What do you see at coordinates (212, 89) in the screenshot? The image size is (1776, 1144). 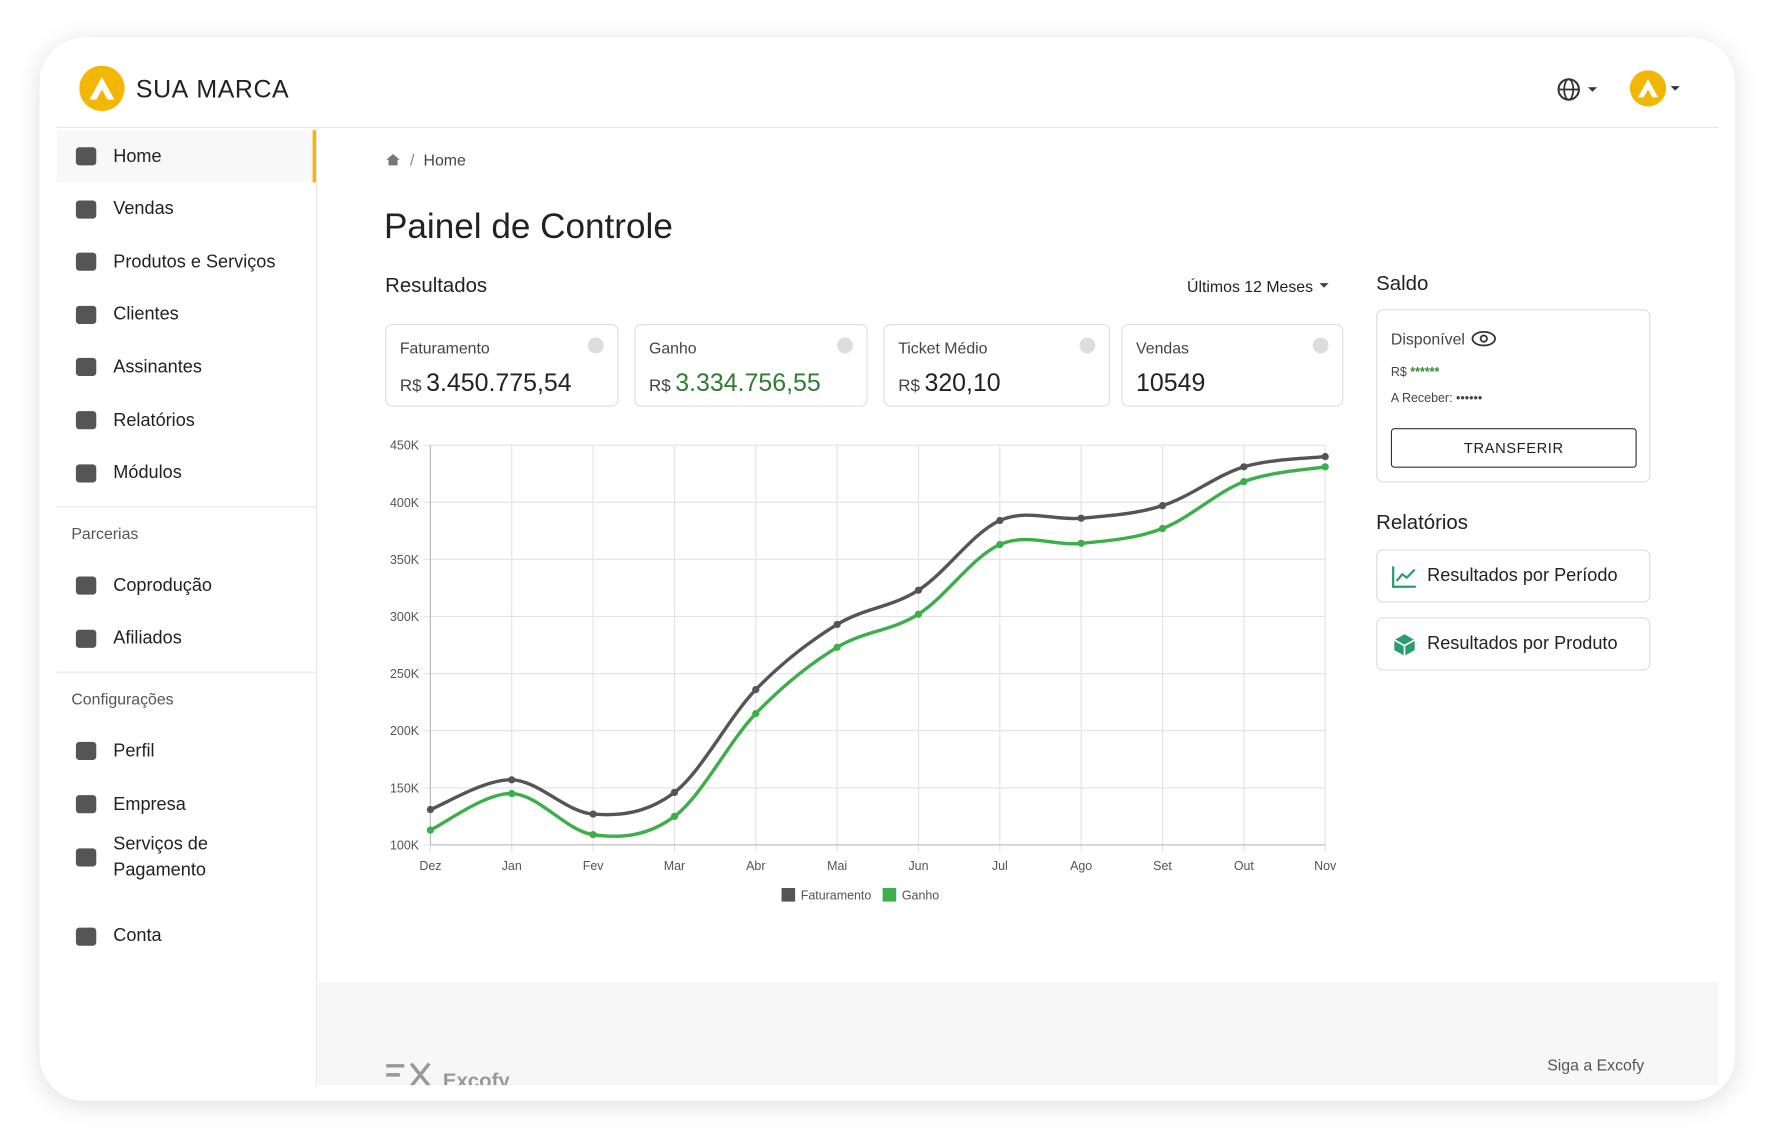 I see `brand: SUA MARCA` at bounding box center [212, 89].